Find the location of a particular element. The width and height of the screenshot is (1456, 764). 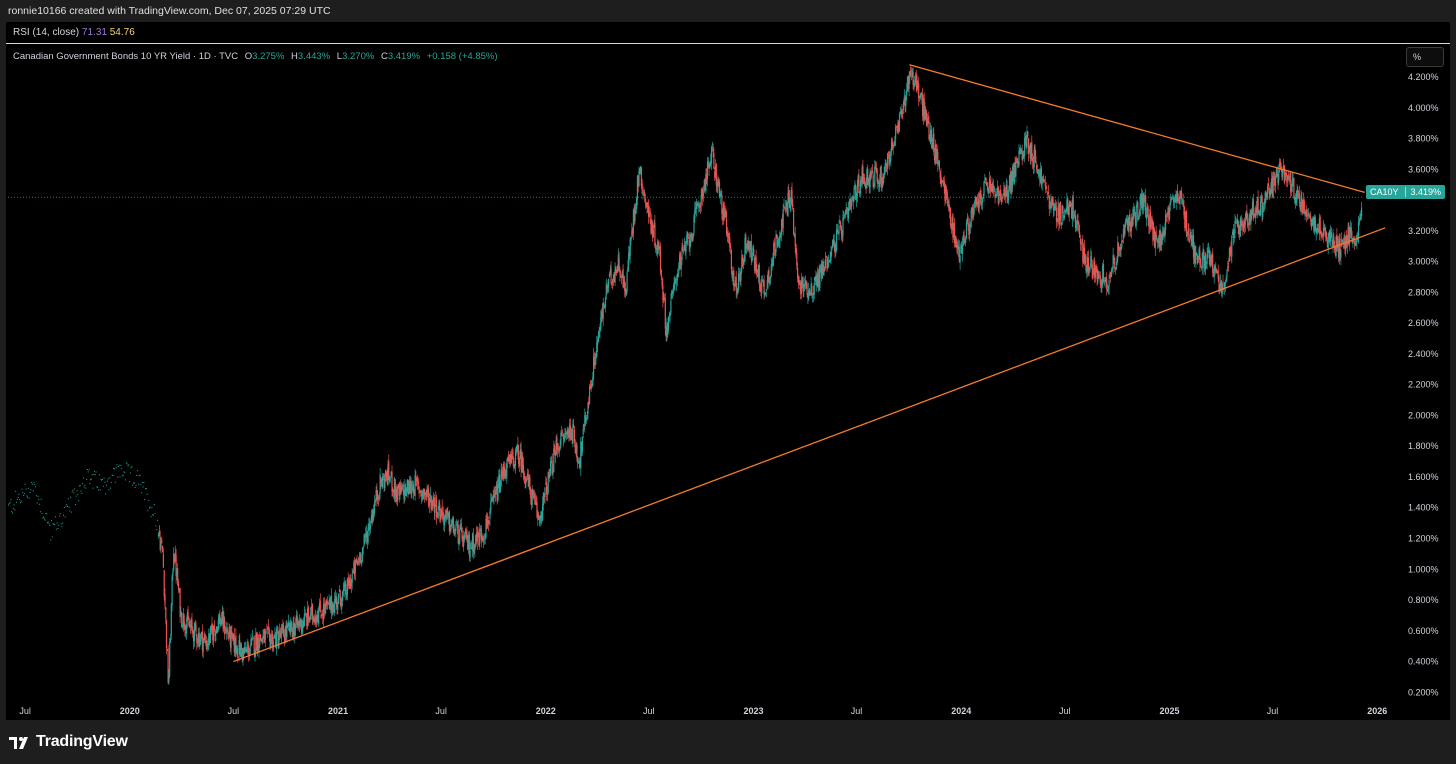

pane-divider is located at coordinates (728, 43).